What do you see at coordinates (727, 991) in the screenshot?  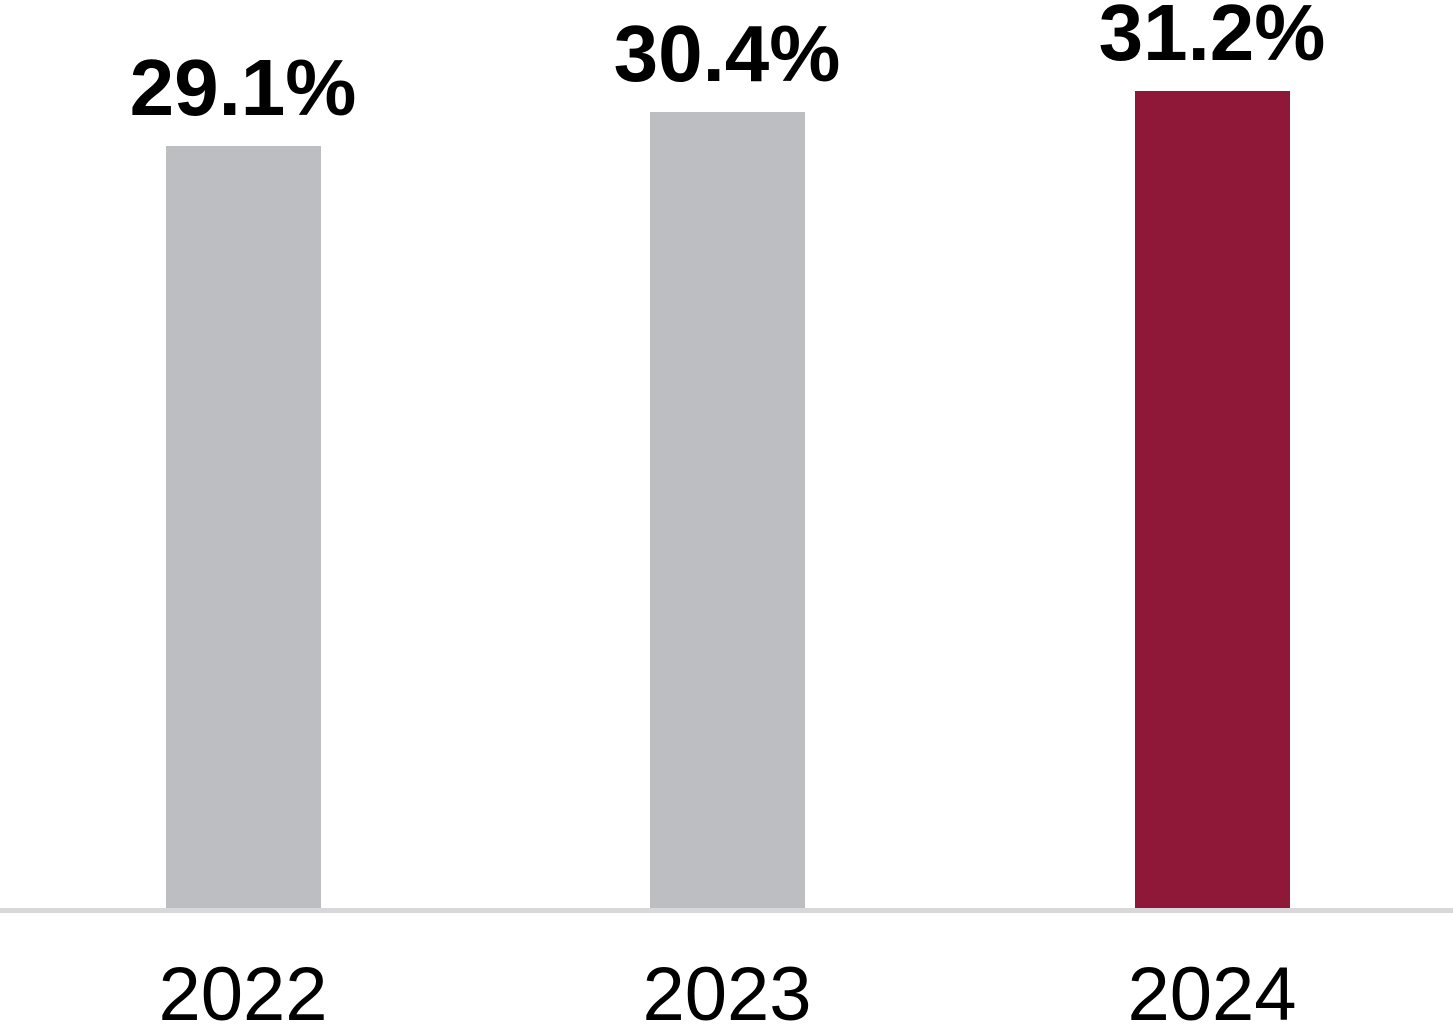 I see `x-axis-label: 2023` at bounding box center [727, 991].